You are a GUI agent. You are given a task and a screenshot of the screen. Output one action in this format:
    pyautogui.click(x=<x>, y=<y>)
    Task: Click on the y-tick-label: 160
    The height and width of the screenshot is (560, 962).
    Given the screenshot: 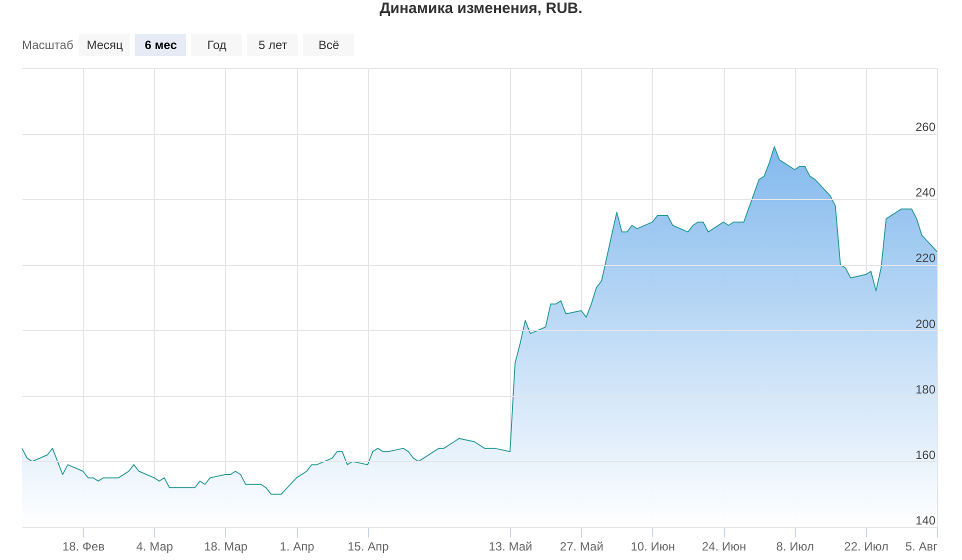 What is the action you would take?
    pyautogui.click(x=925, y=455)
    